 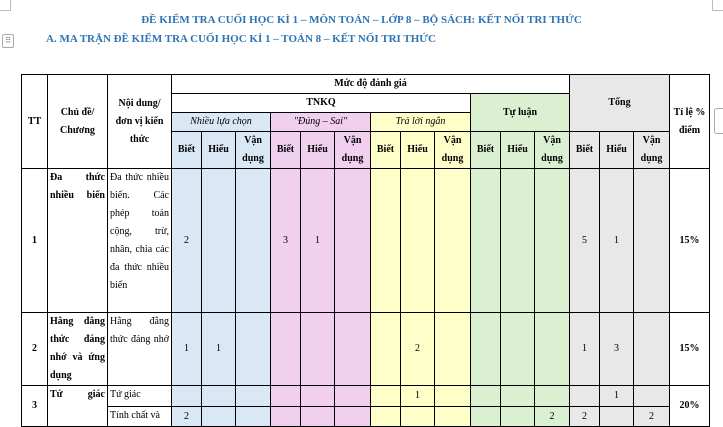 I want to click on header-tu-luan: Tự luận, so click(x=520, y=112).